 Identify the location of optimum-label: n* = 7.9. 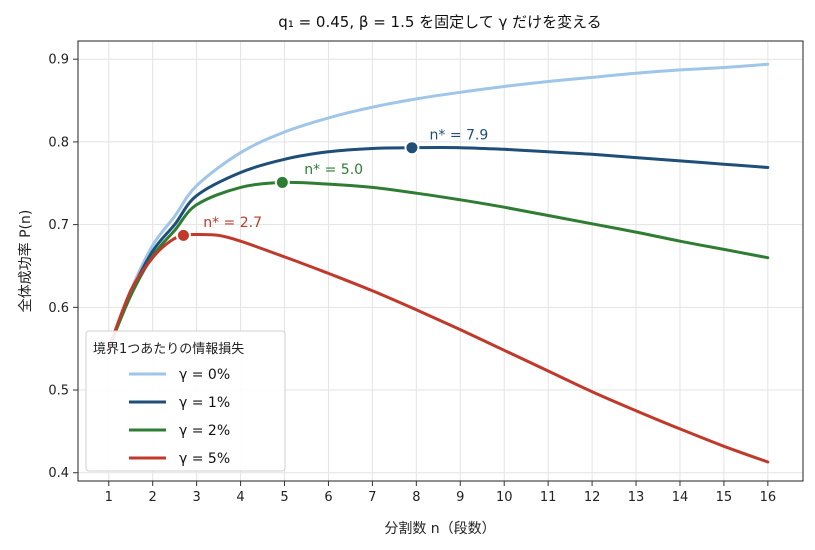
(459, 135).